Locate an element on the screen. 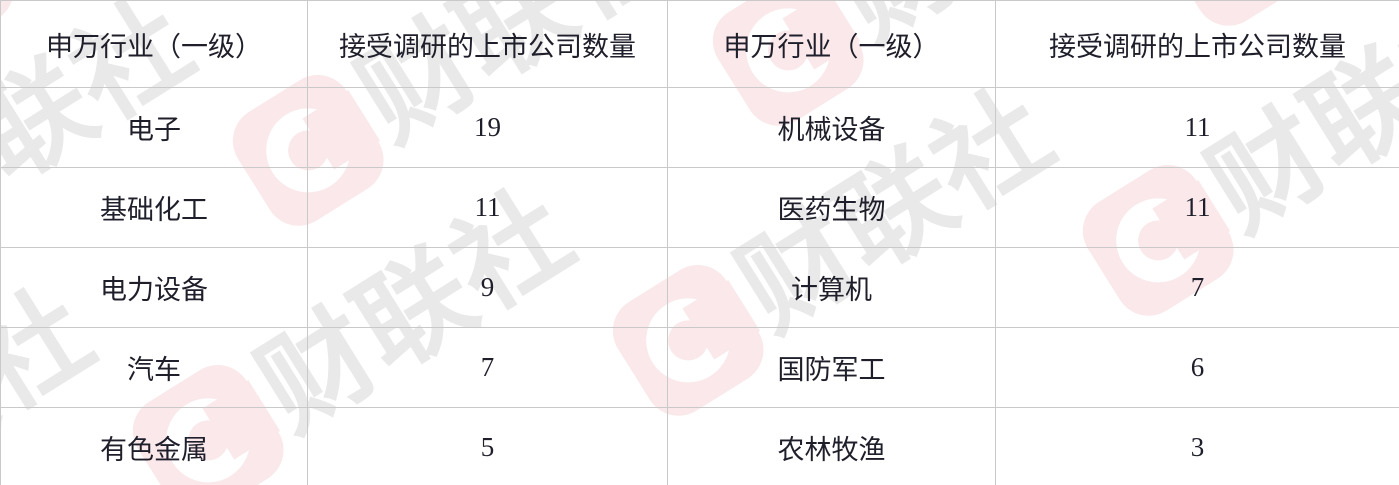  header-industry-left: 申万行业（一级） is located at coordinates (154, 44).